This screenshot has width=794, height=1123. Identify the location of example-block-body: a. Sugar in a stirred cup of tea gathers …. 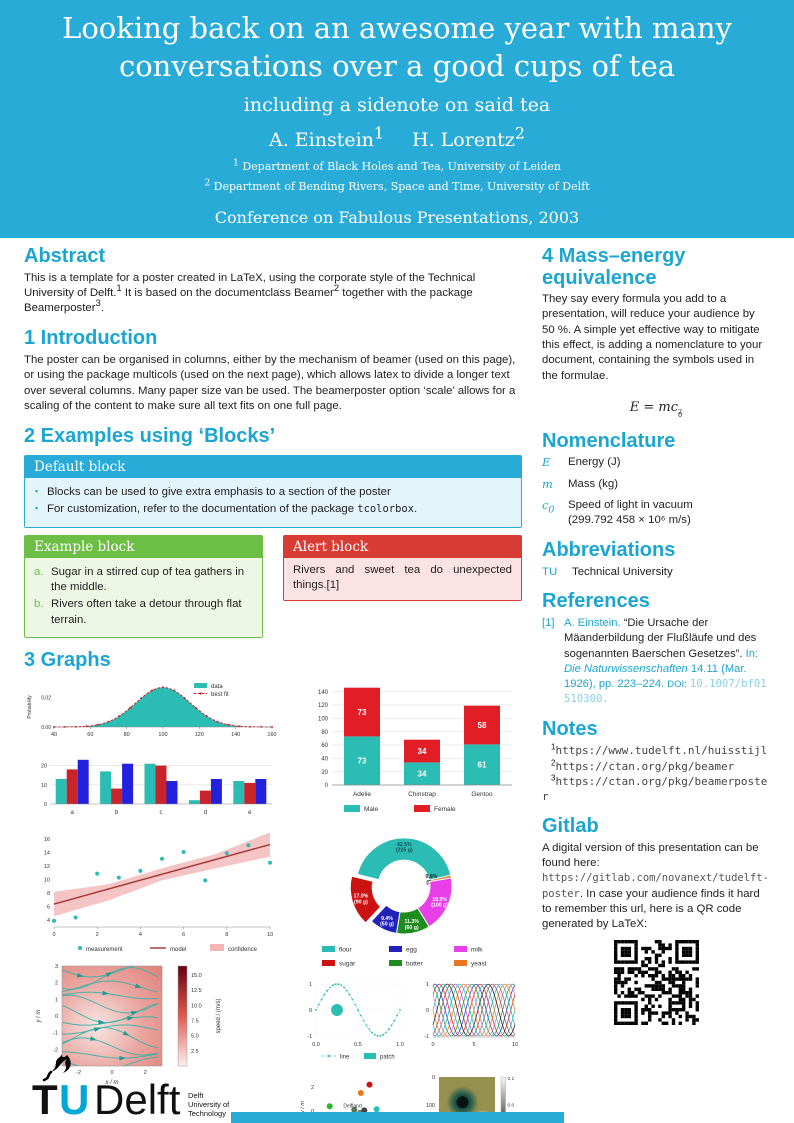
(143, 597).